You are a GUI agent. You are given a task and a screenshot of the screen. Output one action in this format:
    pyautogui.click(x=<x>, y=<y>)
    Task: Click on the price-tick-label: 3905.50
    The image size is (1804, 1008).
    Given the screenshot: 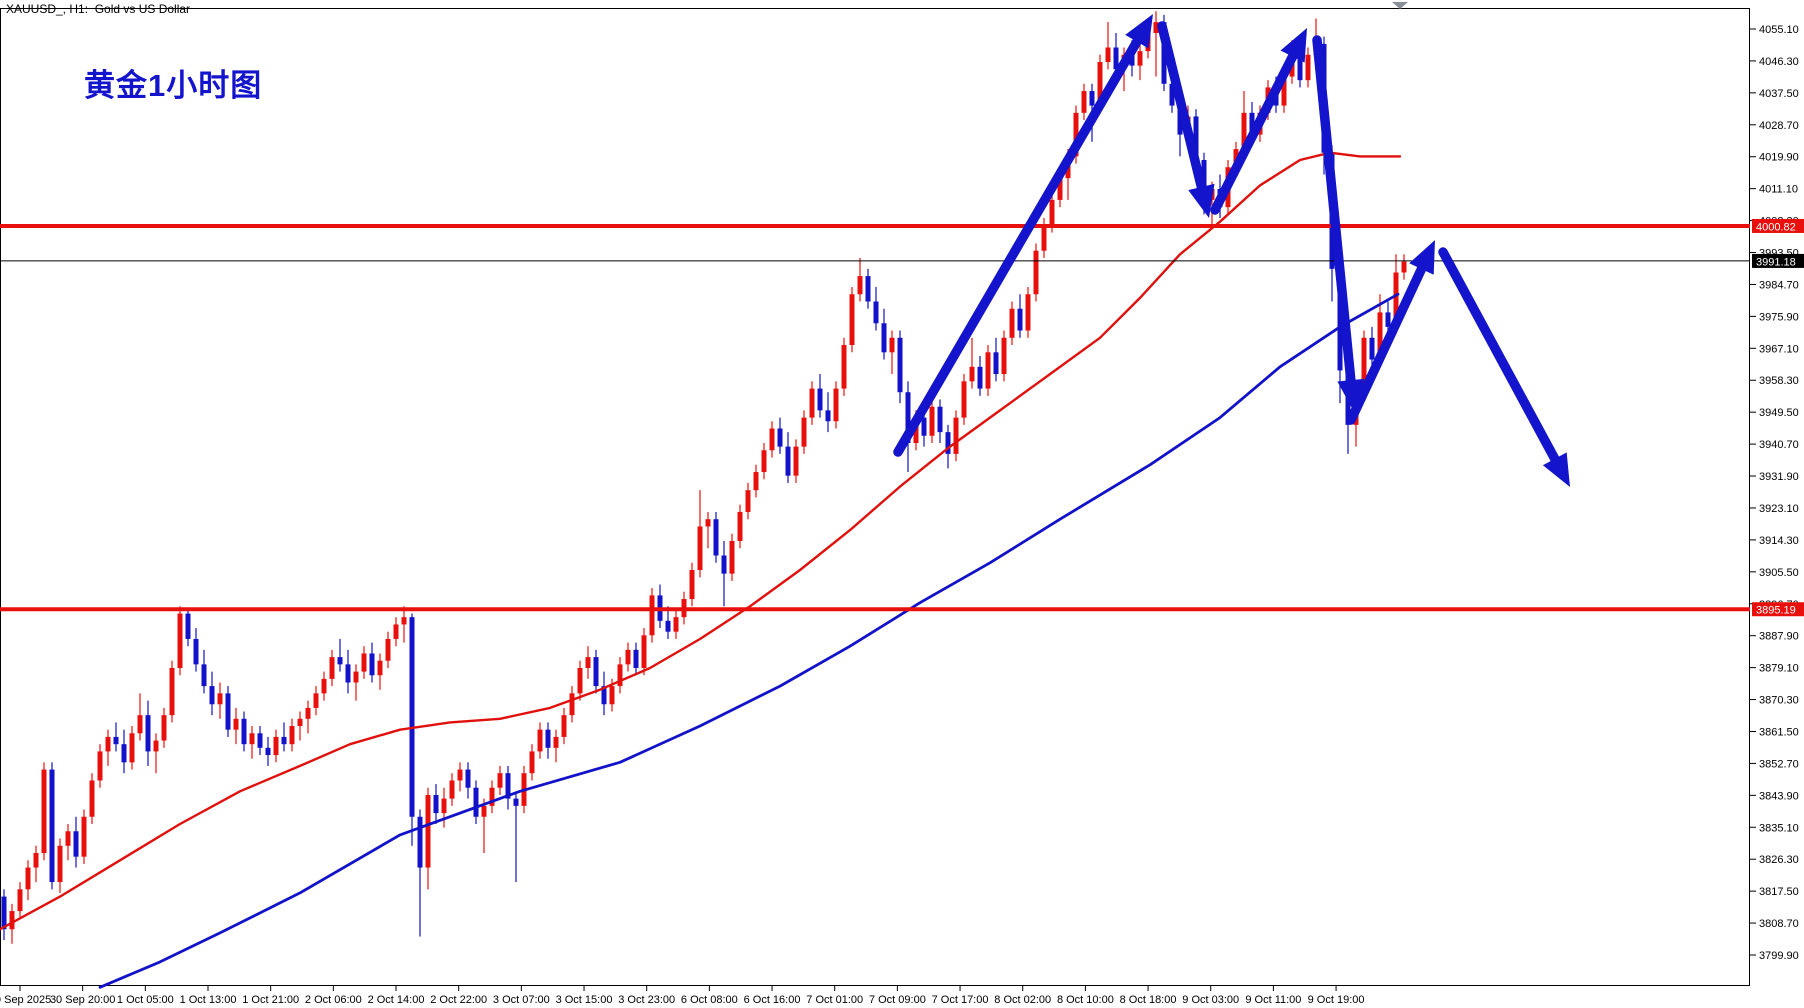 What is the action you would take?
    pyautogui.click(x=1779, y=573)
    